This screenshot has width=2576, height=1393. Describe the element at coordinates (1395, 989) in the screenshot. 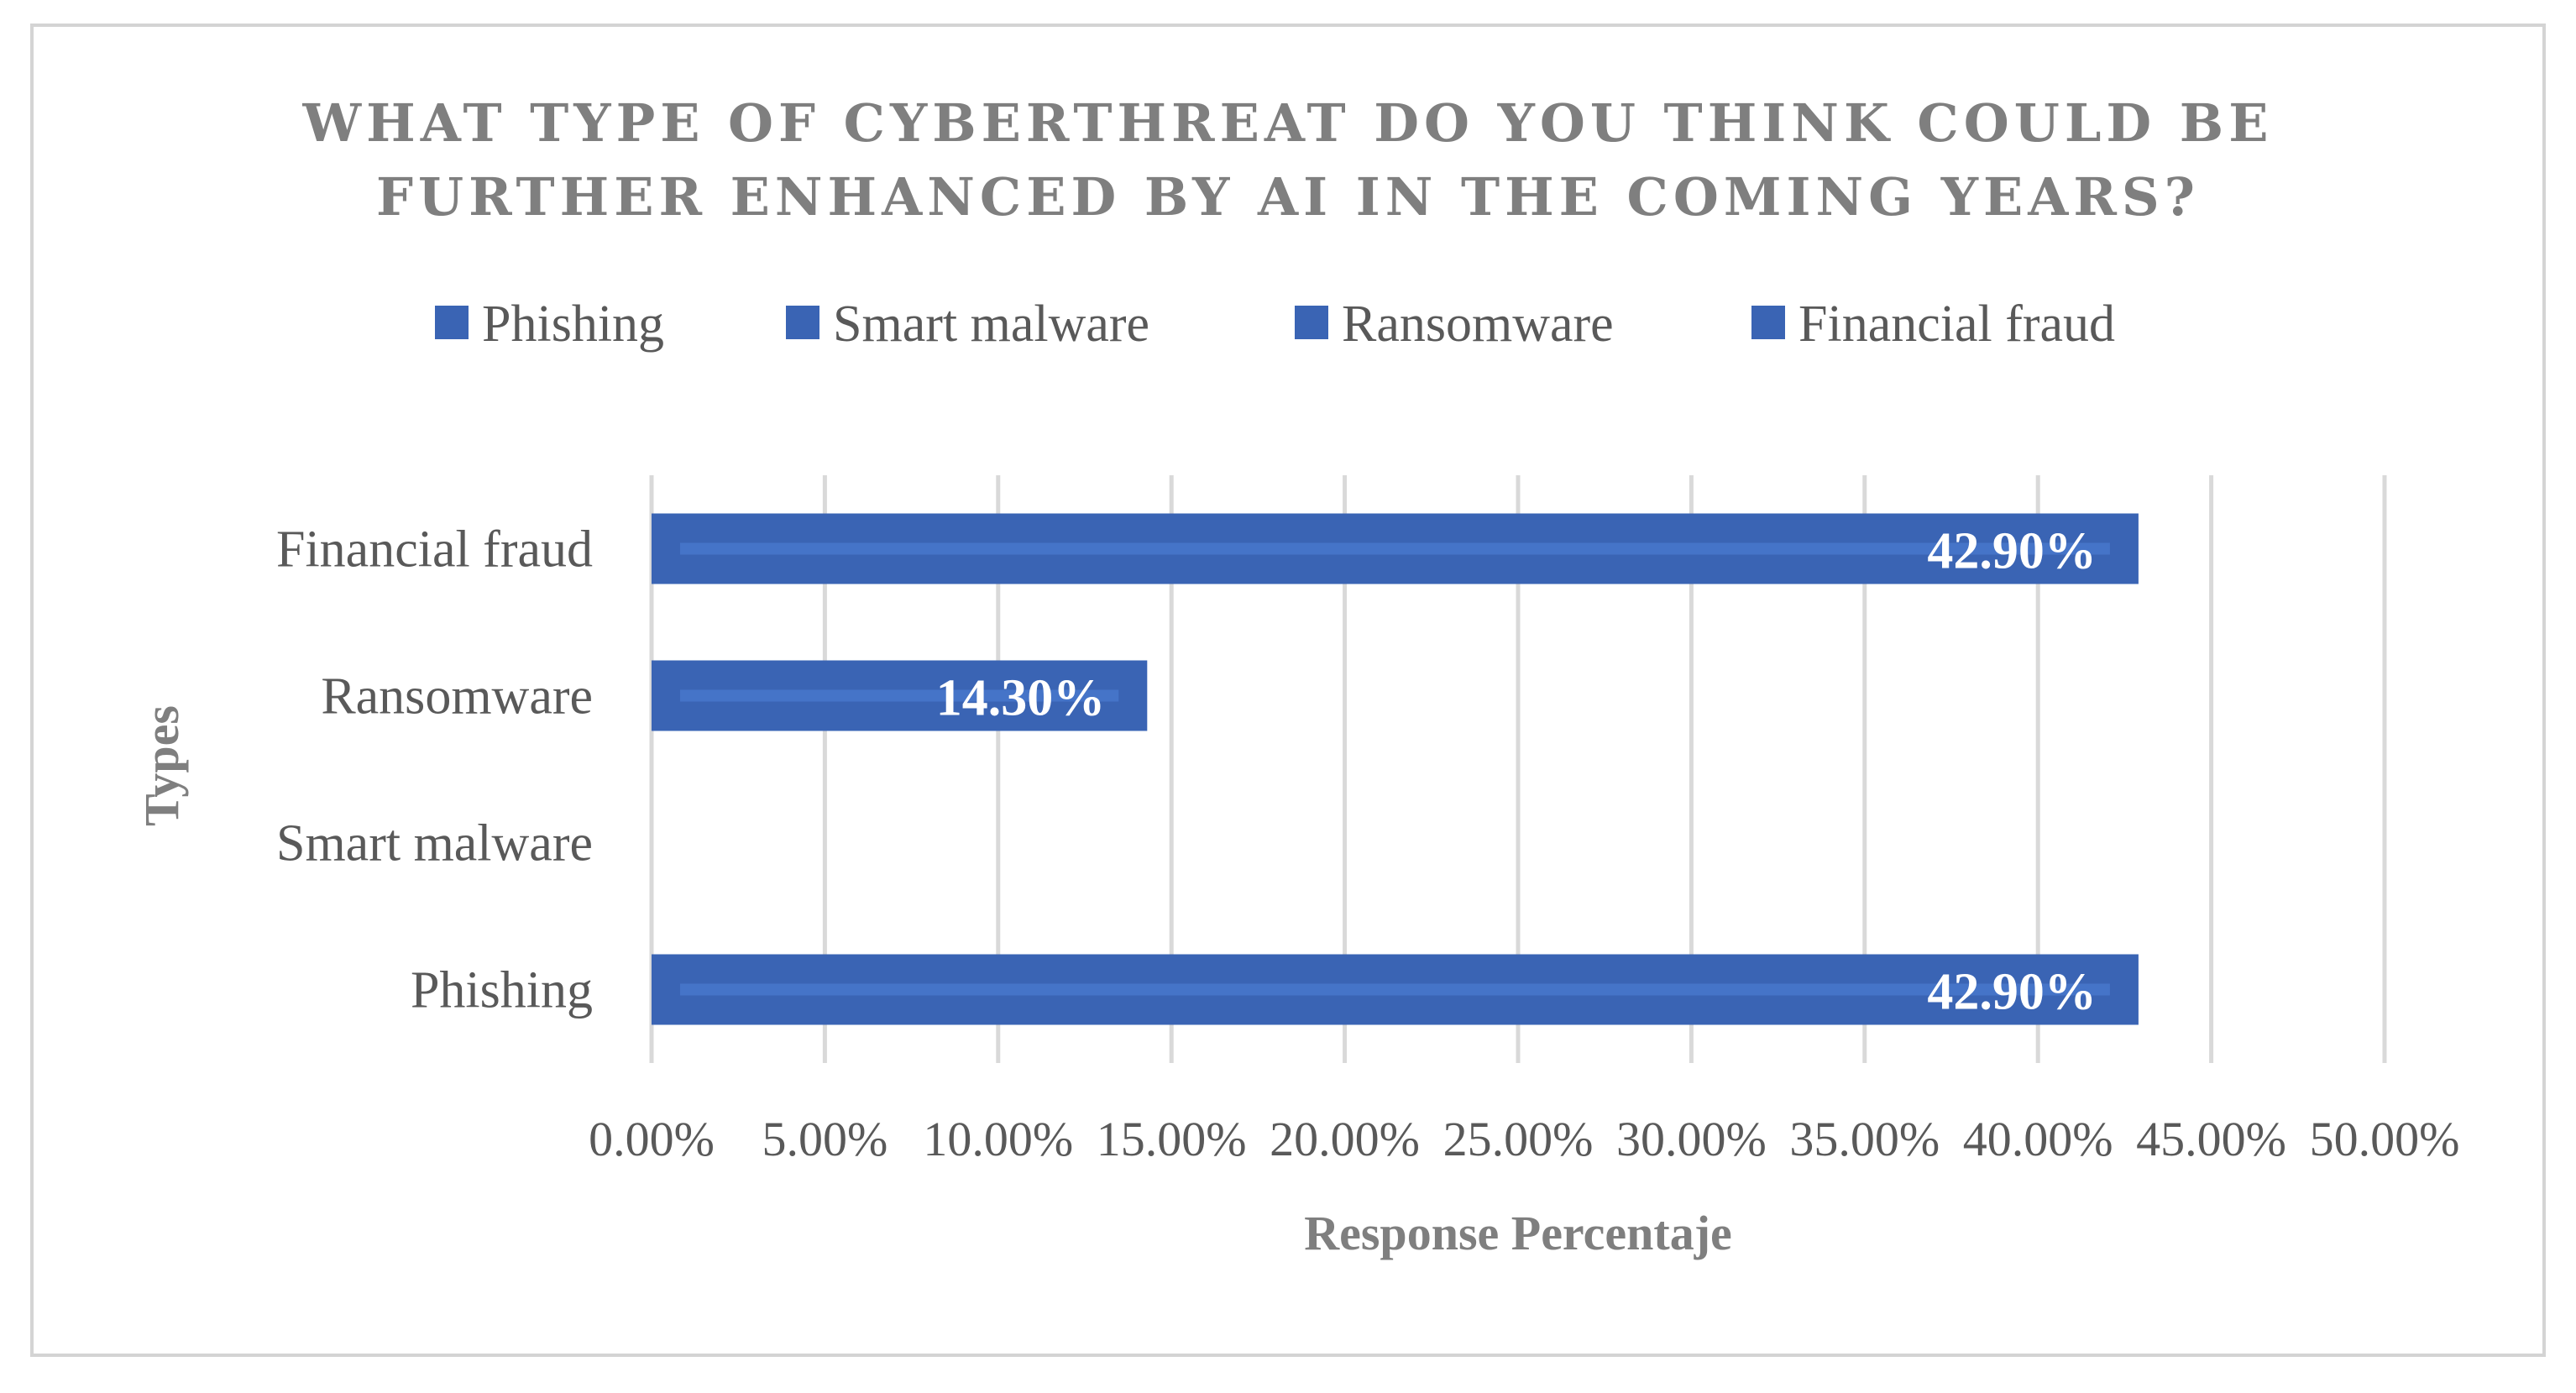

I see `bar-highlight-phishing` at that location.